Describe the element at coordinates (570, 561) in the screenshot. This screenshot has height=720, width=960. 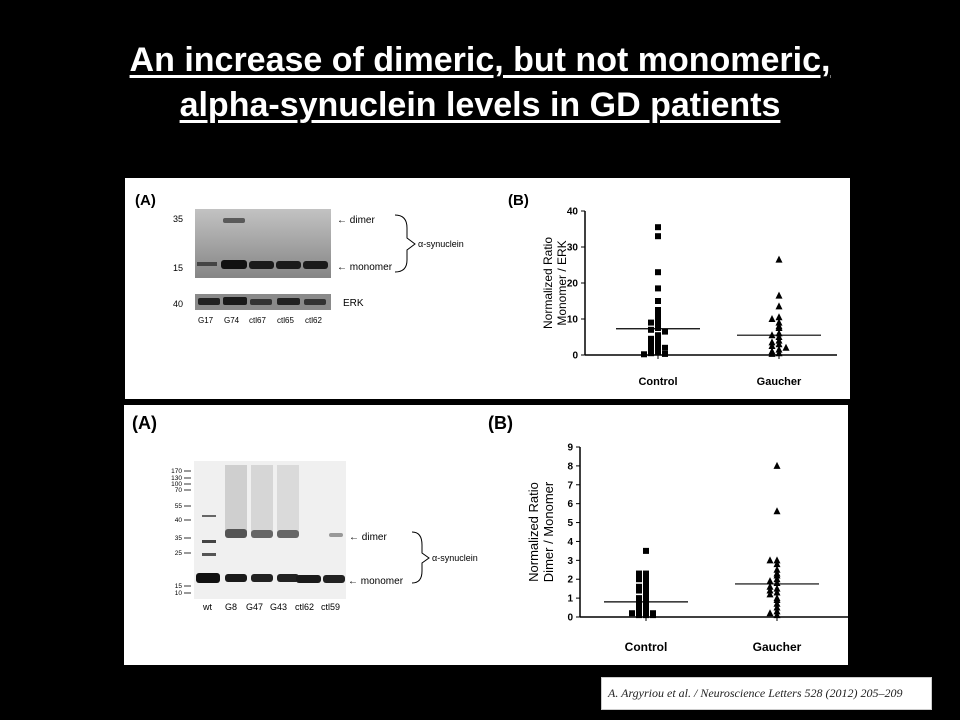
I see `y-tick-label: 3` at that location.